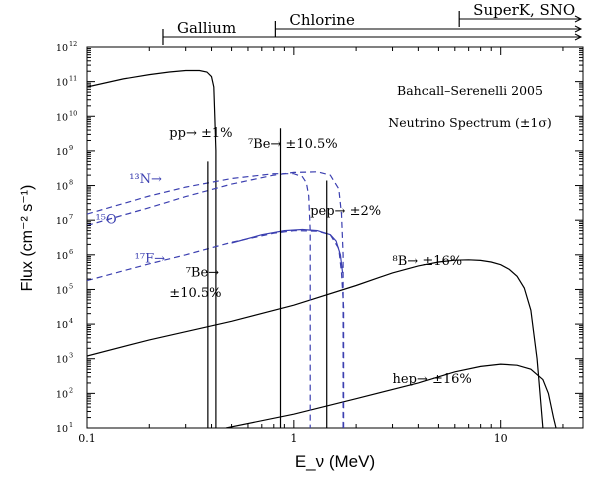  What do you see at coordinates (524, 10) in the screenshot?
I see `threshold-label: SuperK, SNO` at bounding box center [524, 10].